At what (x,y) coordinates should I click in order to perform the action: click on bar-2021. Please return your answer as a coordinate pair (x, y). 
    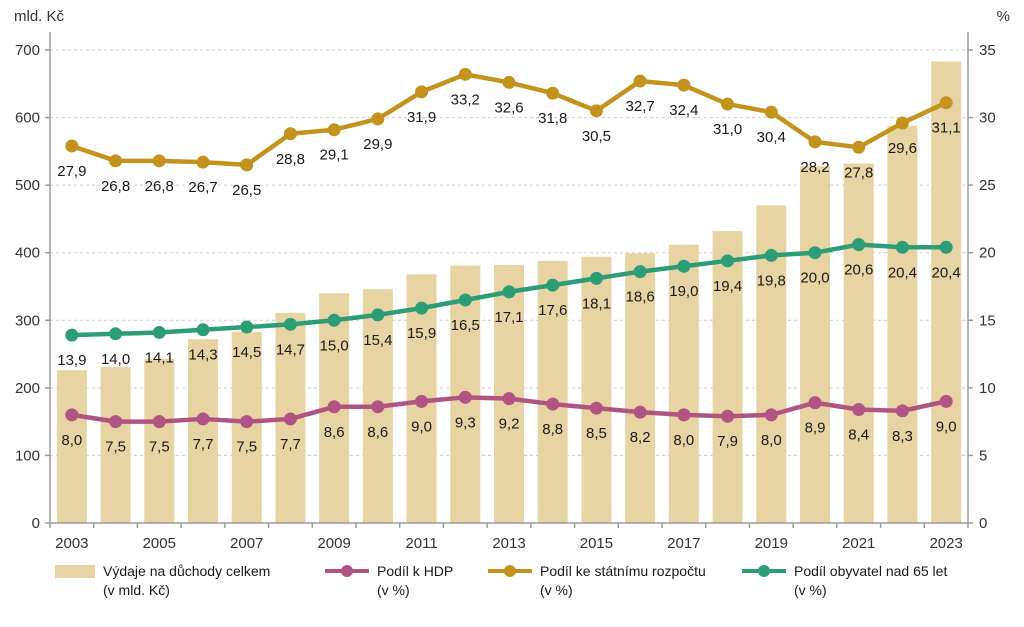
    Looking at the image, I should click on (858, 343).